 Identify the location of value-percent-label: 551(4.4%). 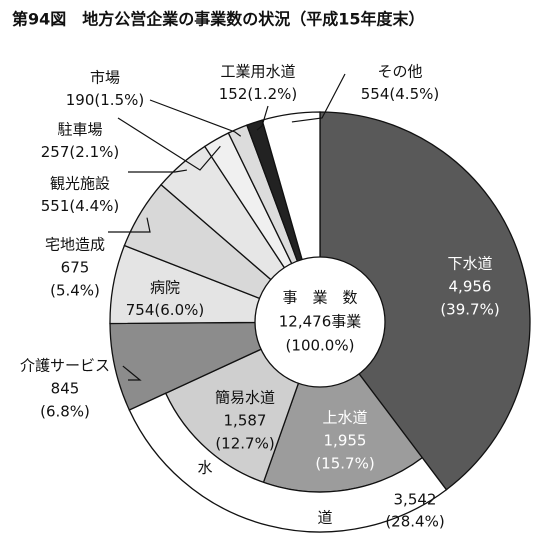
(80, 206).